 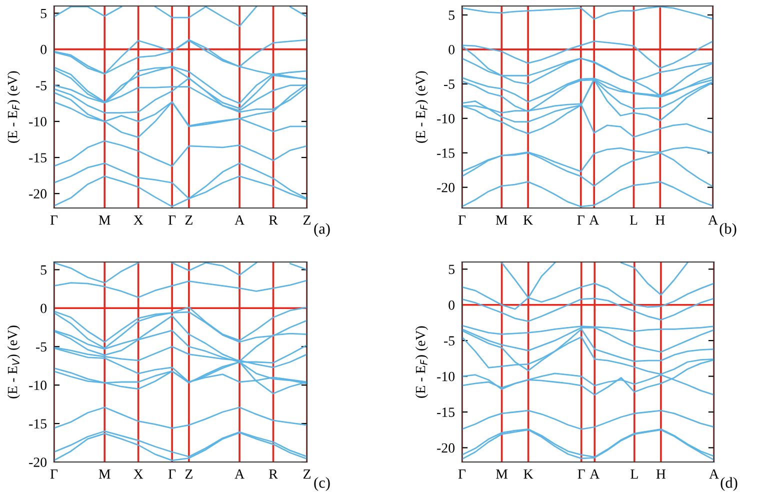 I want to click on y-axis-title: (E - E$_{V}$) (eV), so click(x=13, y=362).